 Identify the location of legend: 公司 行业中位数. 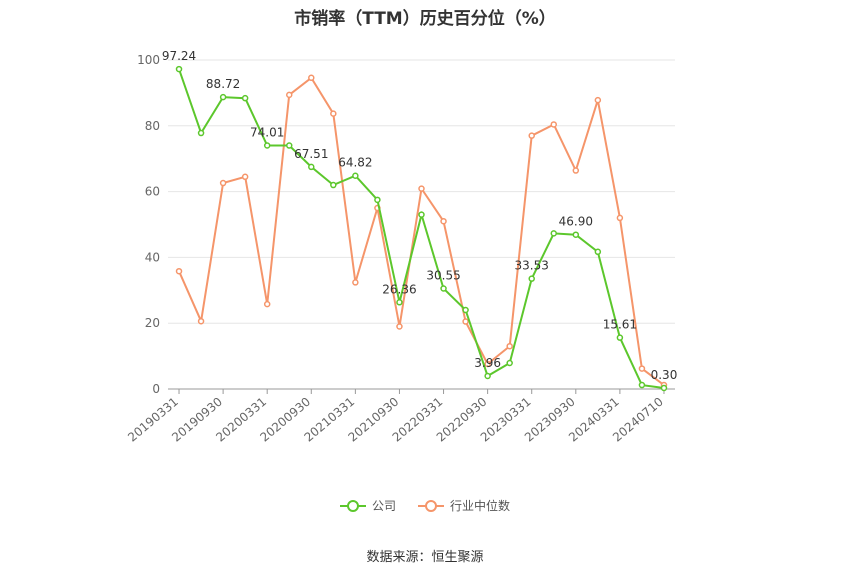
(425, 505).